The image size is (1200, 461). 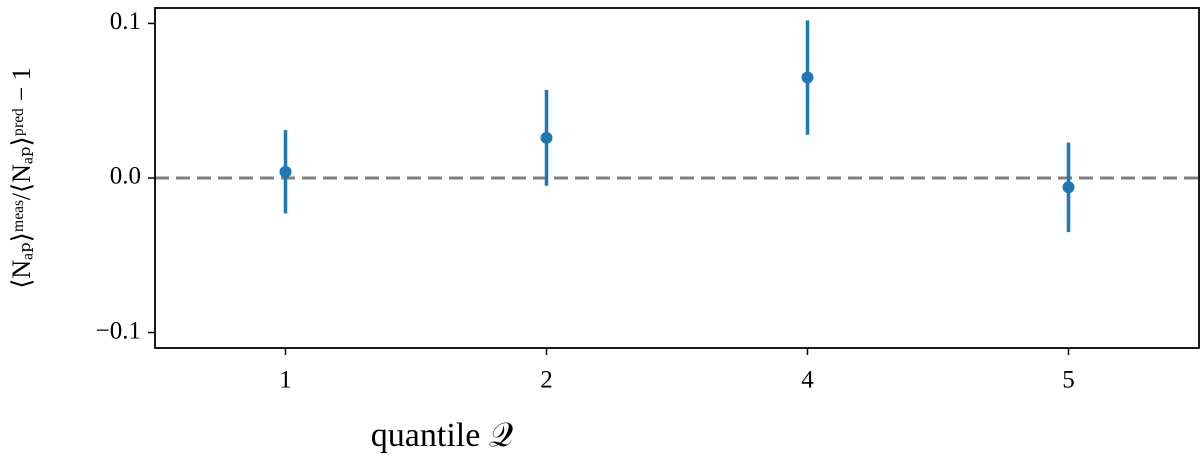 What do you see at coordinates (118, 330) in the screenshot?
I see `y-tick-label: −0.1` at bounding box center [118, 330].